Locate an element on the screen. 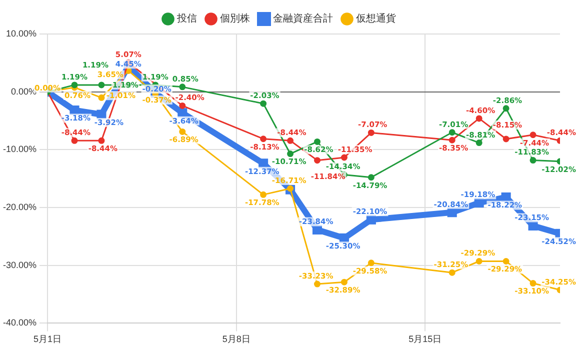 This screenshot has width=586, height=348. legend-label: 仮想通貨 is located at coordinates (376, 18).